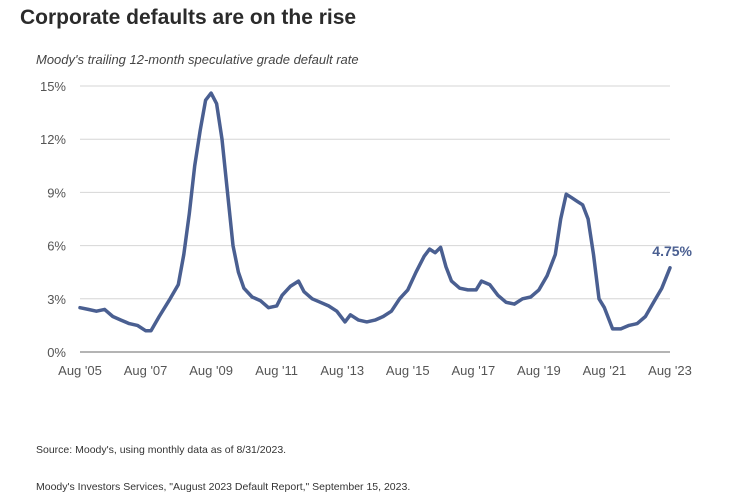 This screenshot has width=730, height=500. What do you see at coordinates (605, 370) in the screenshot?
I see `x-tick-label: Aug '21` at bounding box center [605, 370].